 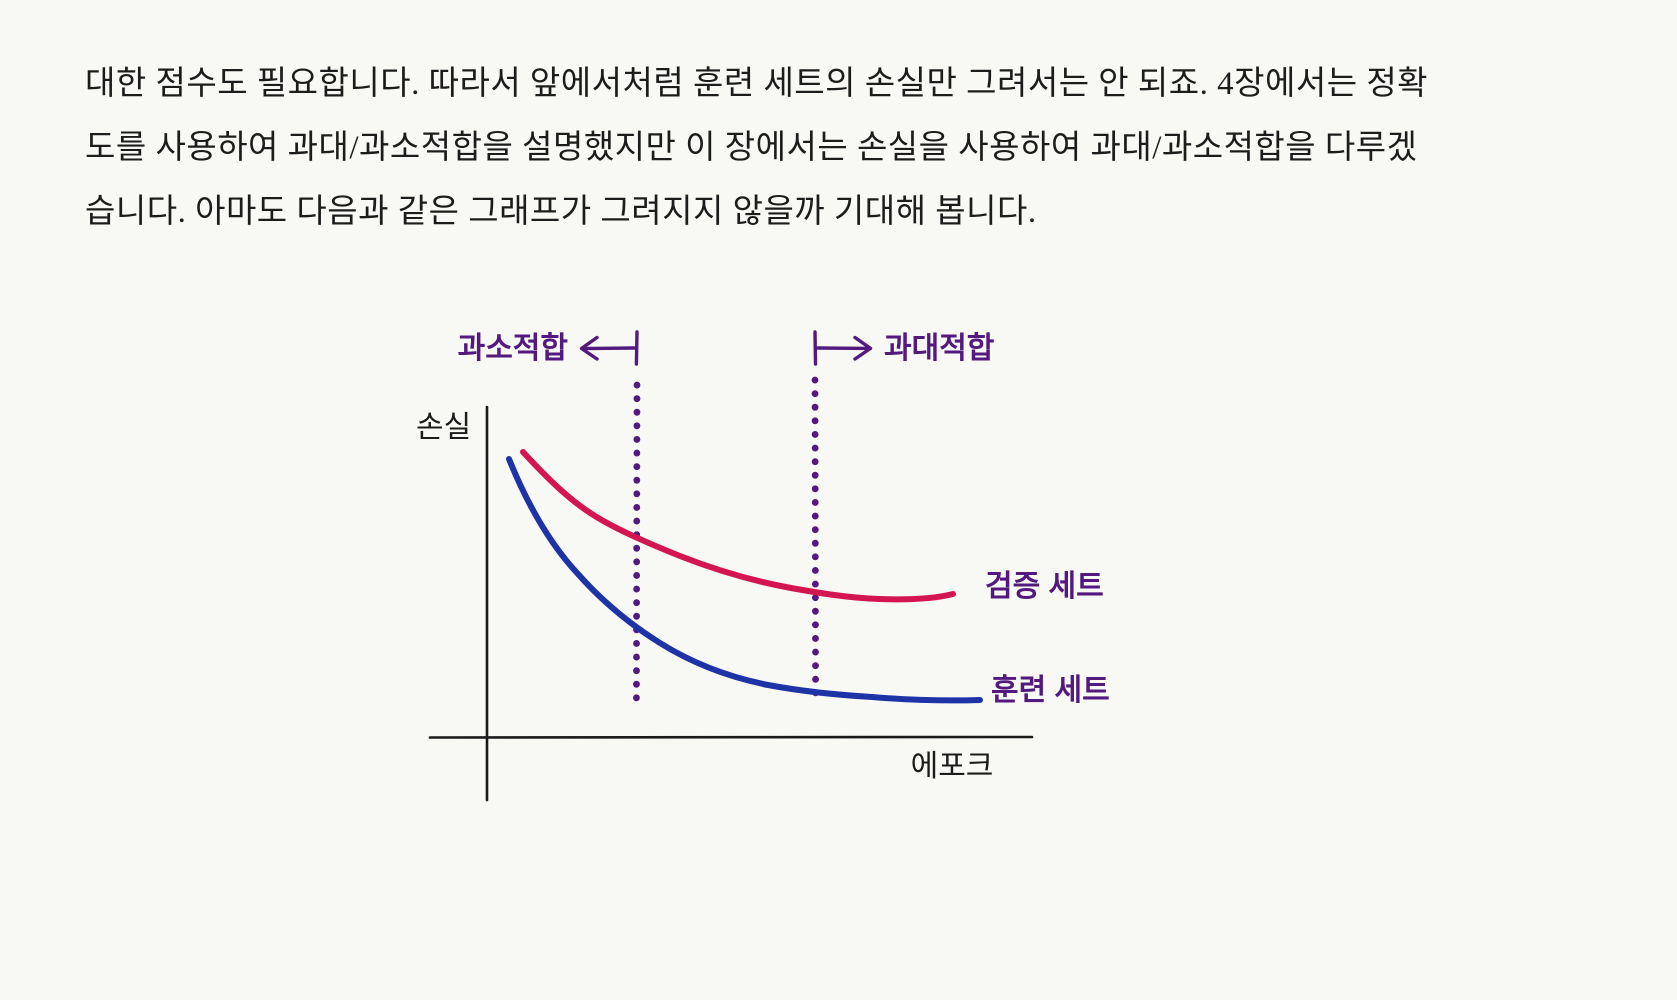 What do you see at coordinates (952, 766) in the screenshot?
I see `x-axis-label: 에포크` at bounding box center [952, 766].